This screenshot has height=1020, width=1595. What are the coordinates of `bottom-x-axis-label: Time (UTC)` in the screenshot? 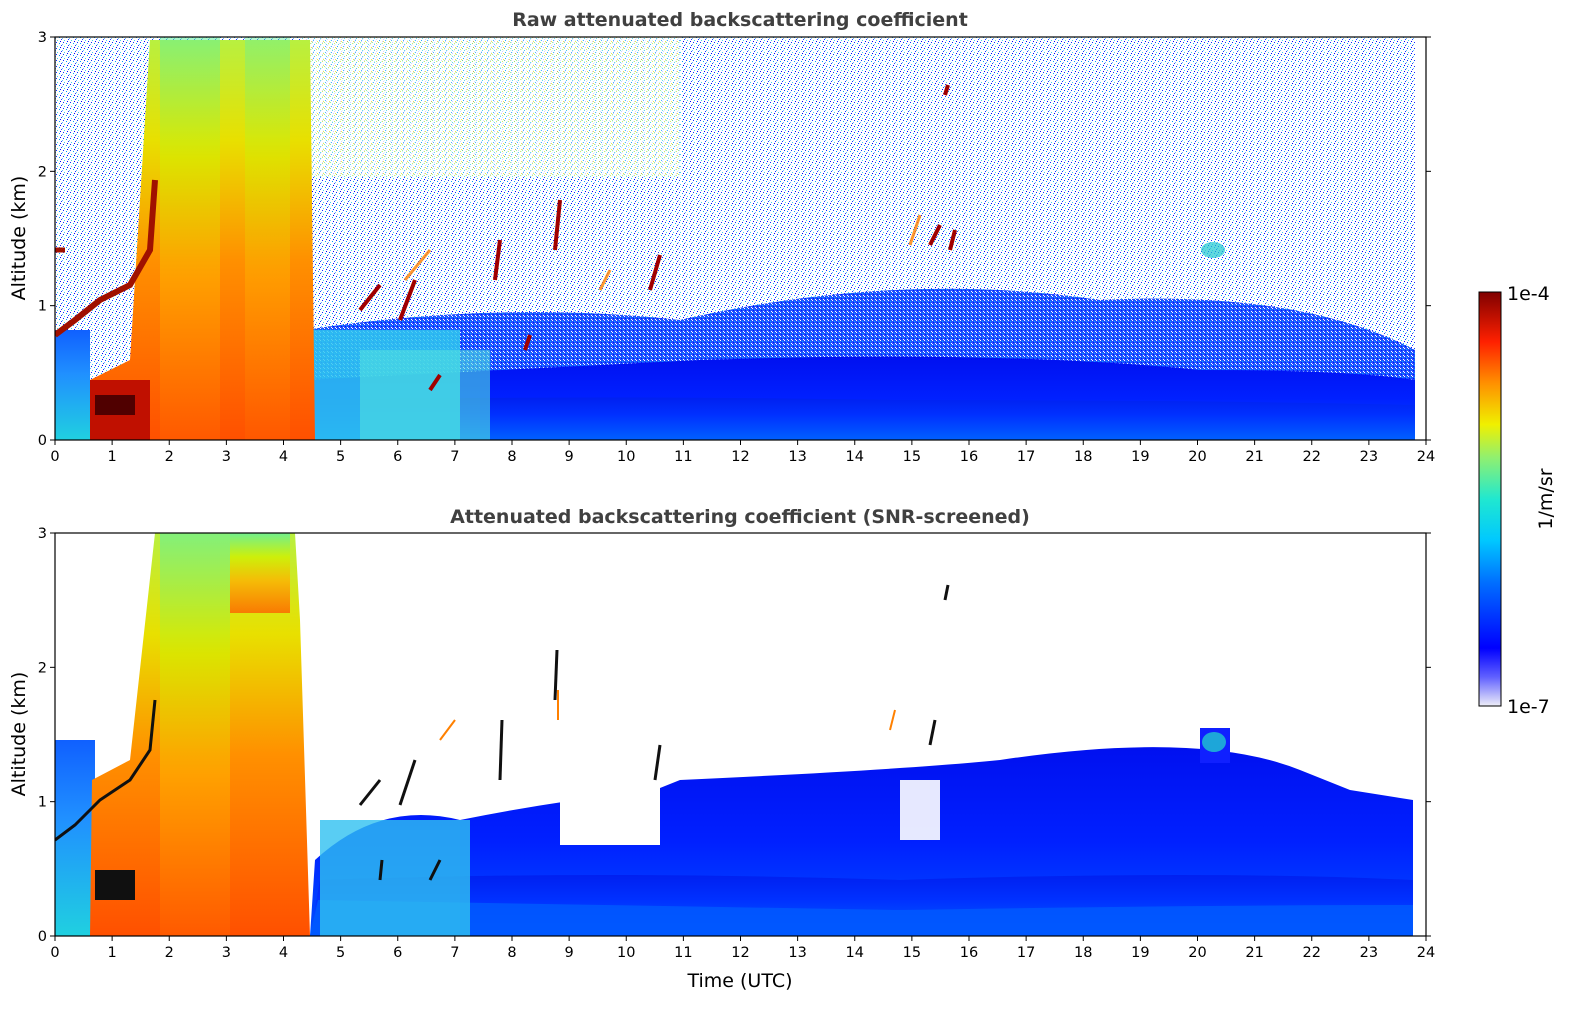 It's located at (739, 981).